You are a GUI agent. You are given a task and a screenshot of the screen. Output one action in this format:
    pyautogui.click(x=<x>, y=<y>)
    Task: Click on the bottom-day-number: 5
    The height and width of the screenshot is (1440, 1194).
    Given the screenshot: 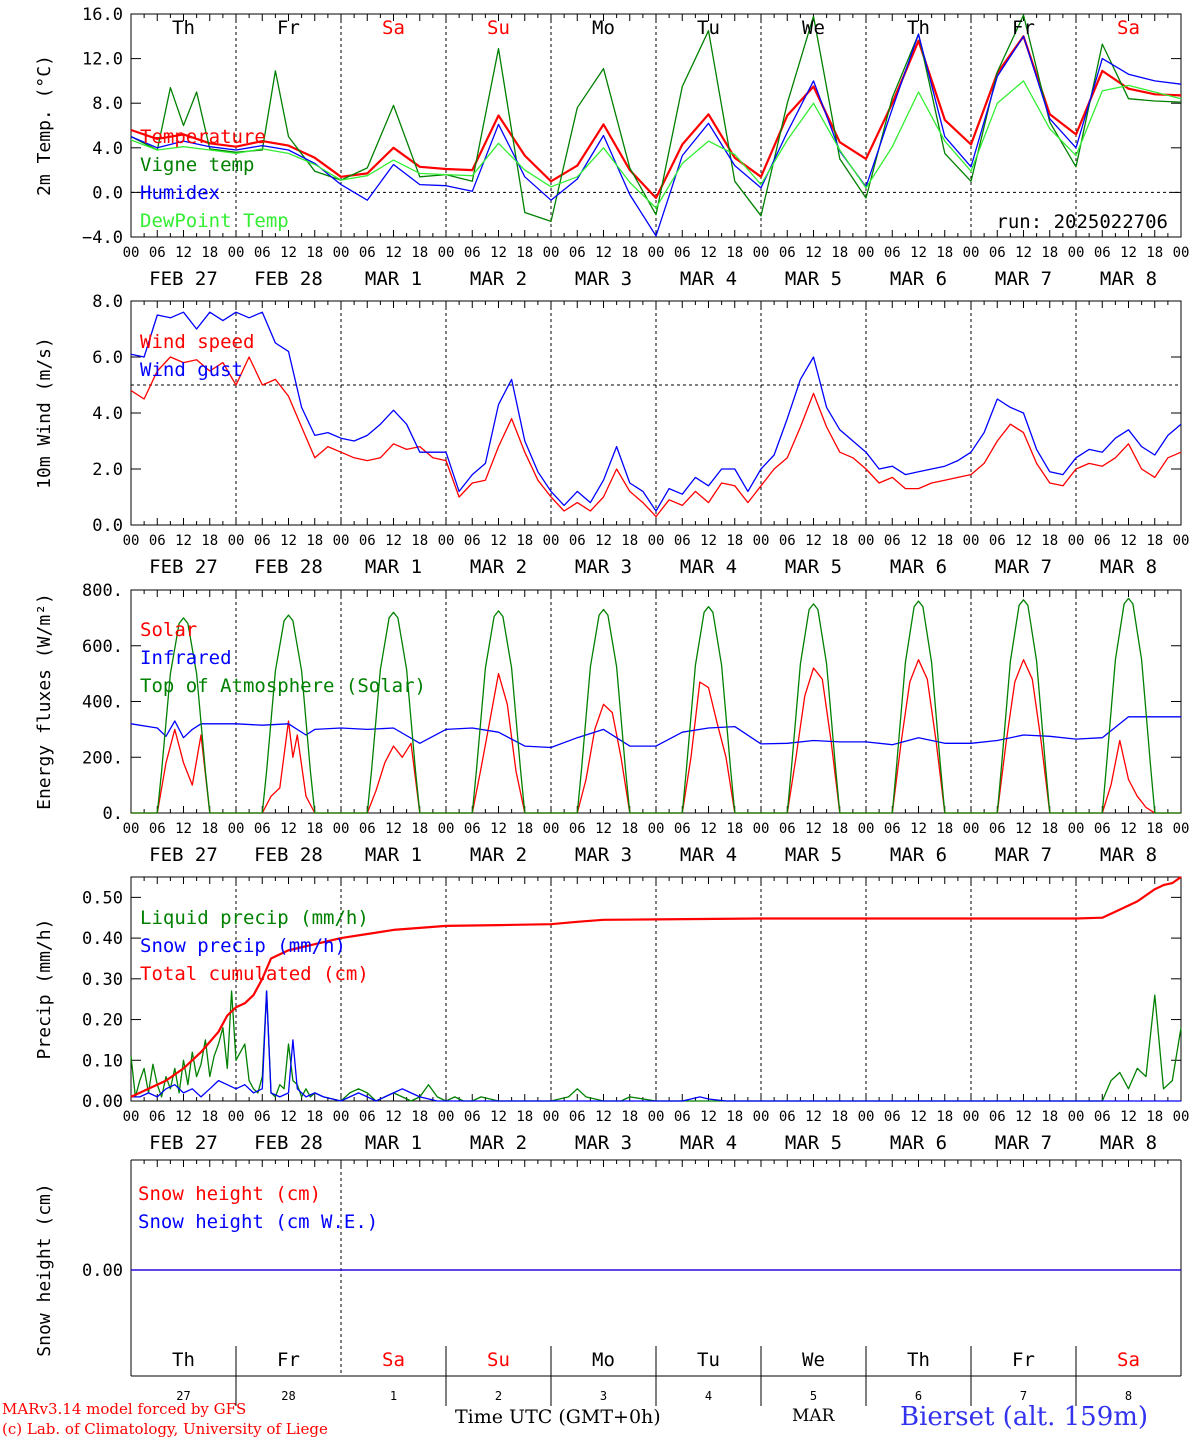 What is the action you would take?
    pyautogui.click(x=813, y=1396)
    